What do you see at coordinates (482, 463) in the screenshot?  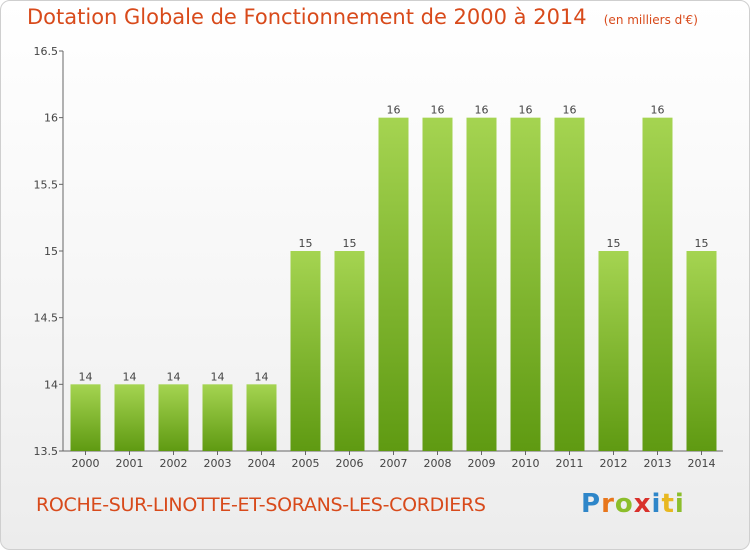 I see `x-tick-label: 2009` at bounding box center [482, 463].